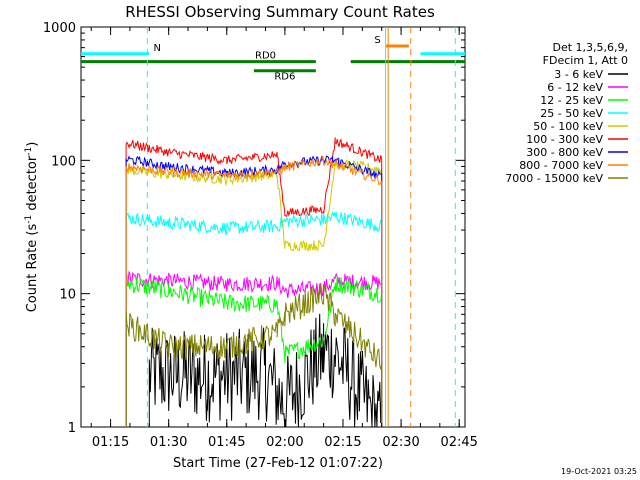 The height and width of the screenshot is (480, 640). Describe the element at coordinates (575, 87) in the screenshot. I see `legend-label: 6 - 12 keV` at that location.